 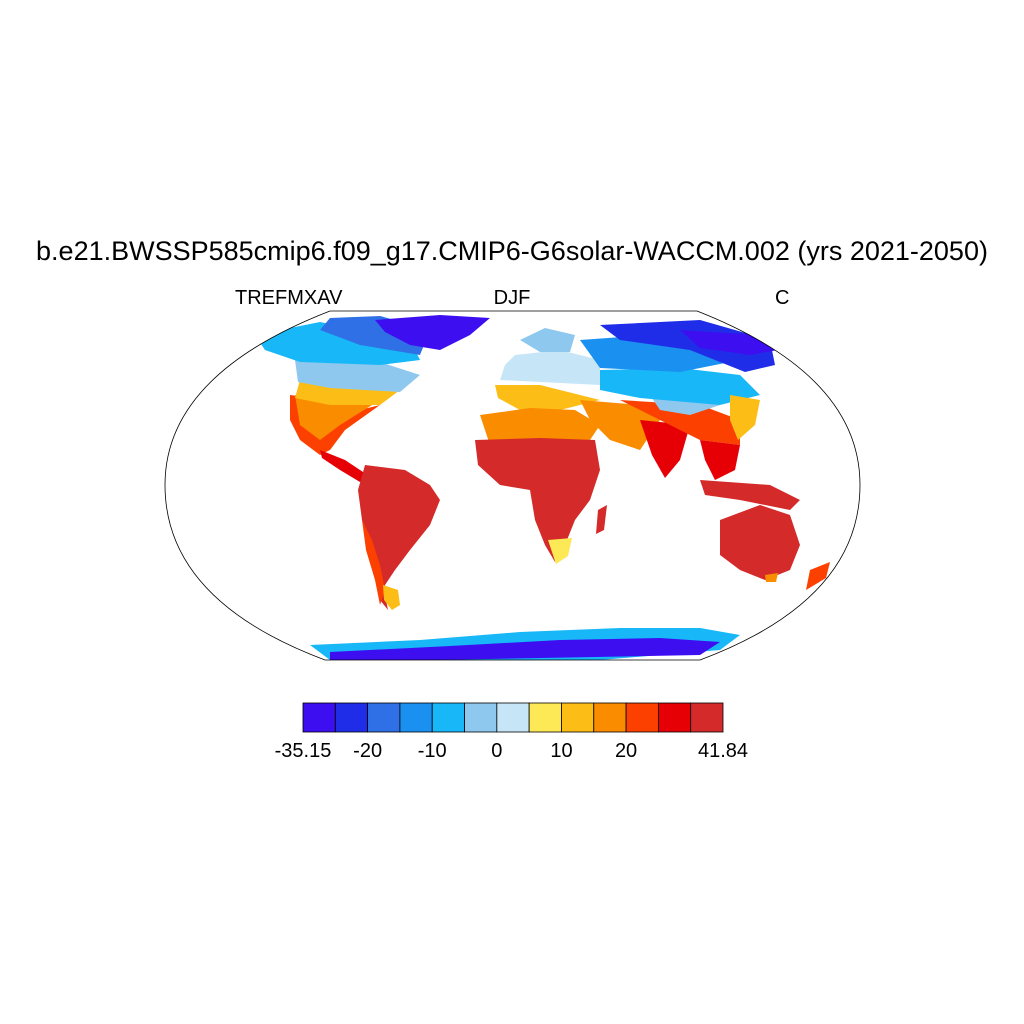 I want to click on patagonia, so click(x=391, y=597).